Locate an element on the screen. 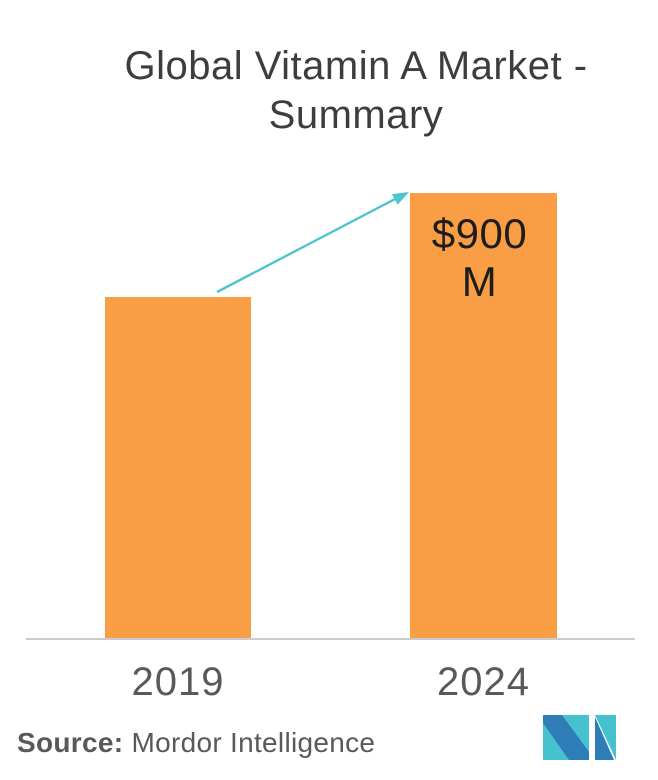 The image size is (658, 780). data-label-2024: $900 M is located at coordinates (479, 257).